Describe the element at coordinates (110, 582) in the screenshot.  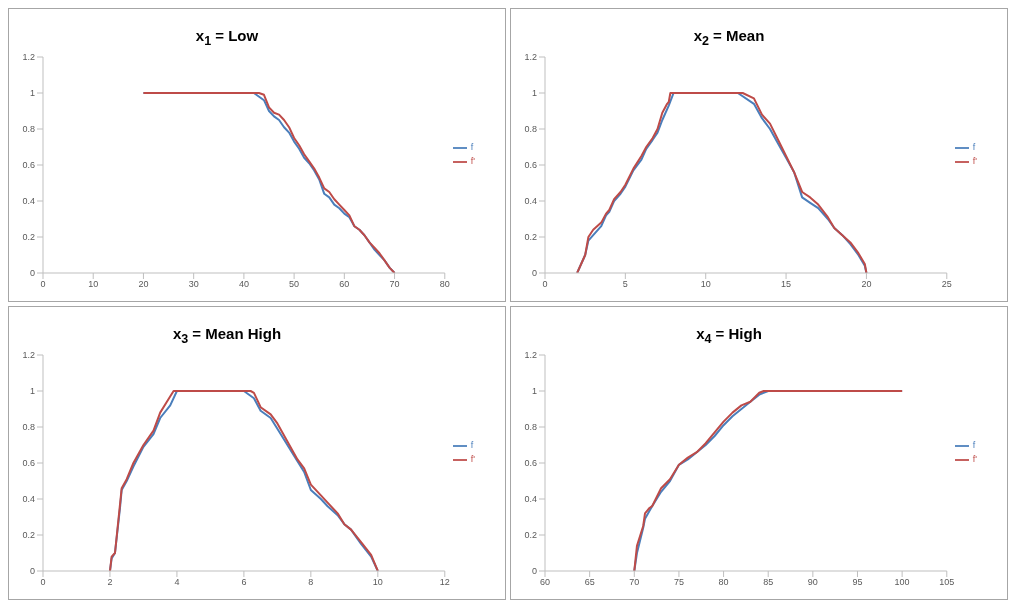
I see `x-tick-label: 2` at that location.